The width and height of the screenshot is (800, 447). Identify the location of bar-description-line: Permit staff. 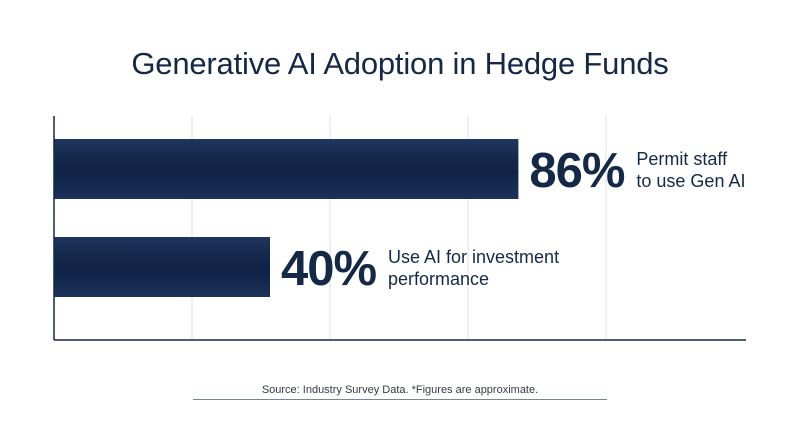
(682, 159).